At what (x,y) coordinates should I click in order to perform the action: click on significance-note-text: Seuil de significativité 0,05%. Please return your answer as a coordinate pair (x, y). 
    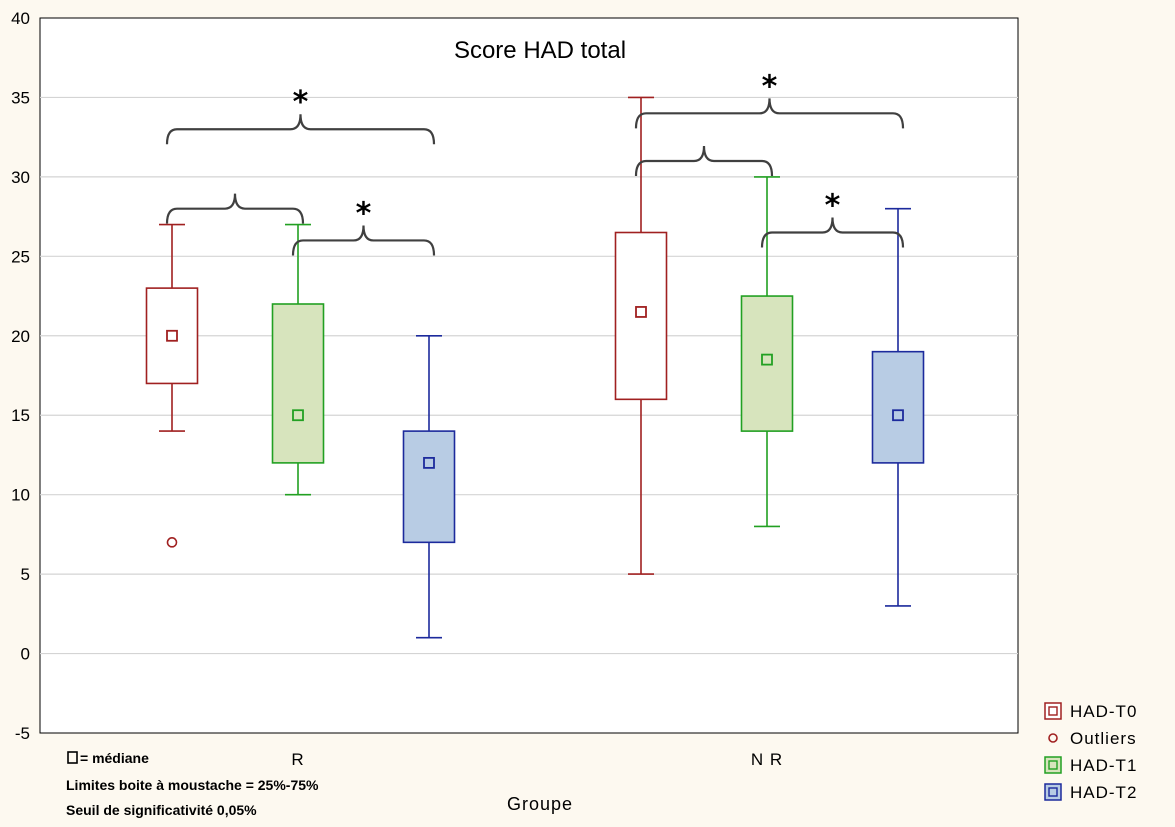
    Looking at the image, I should click on (161, 810).